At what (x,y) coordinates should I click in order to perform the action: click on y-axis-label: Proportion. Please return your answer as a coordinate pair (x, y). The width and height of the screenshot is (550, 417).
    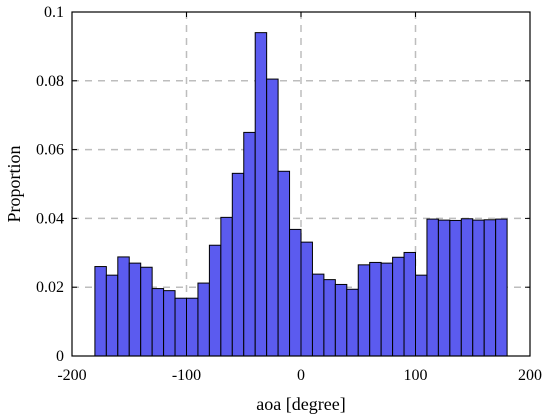
    Looking at the image, I should click on (14, 183).